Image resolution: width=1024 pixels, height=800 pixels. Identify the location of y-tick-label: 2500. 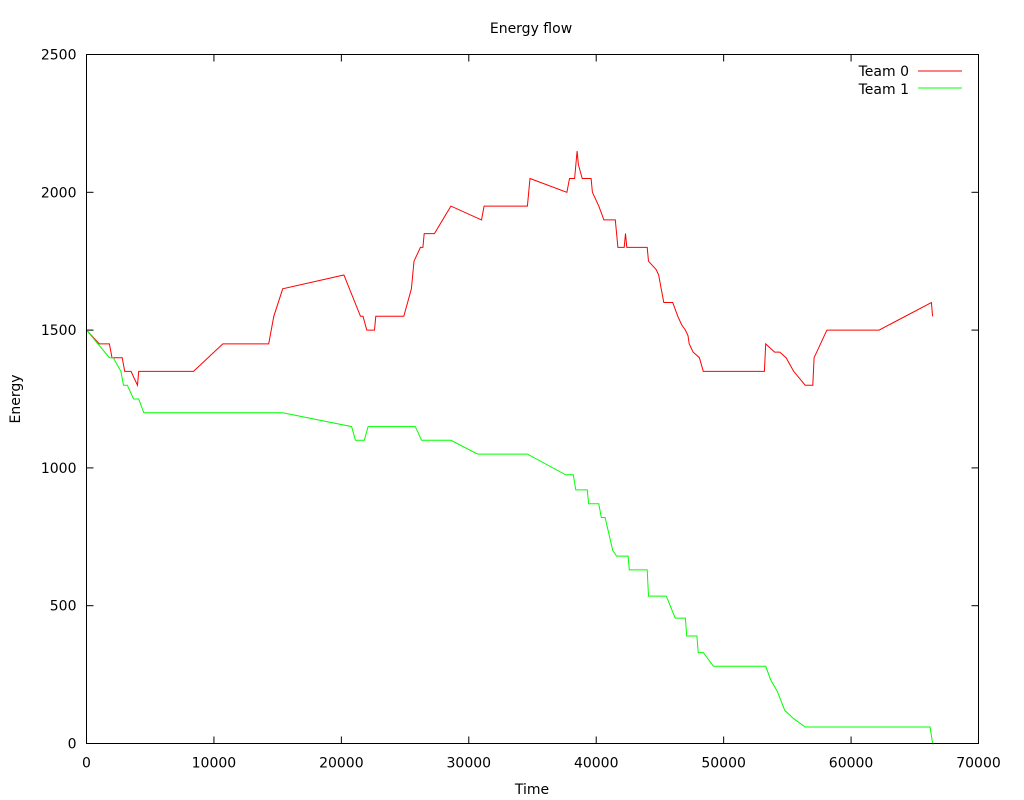
(59, 56).